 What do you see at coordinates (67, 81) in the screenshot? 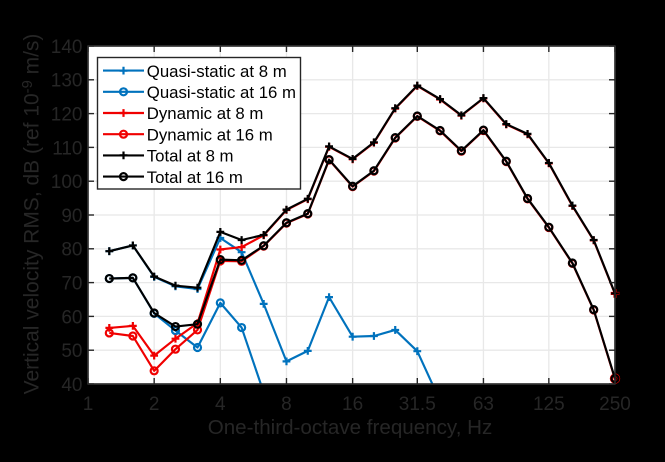
I see `svg-text: 130` at bounding box center [67, 81].